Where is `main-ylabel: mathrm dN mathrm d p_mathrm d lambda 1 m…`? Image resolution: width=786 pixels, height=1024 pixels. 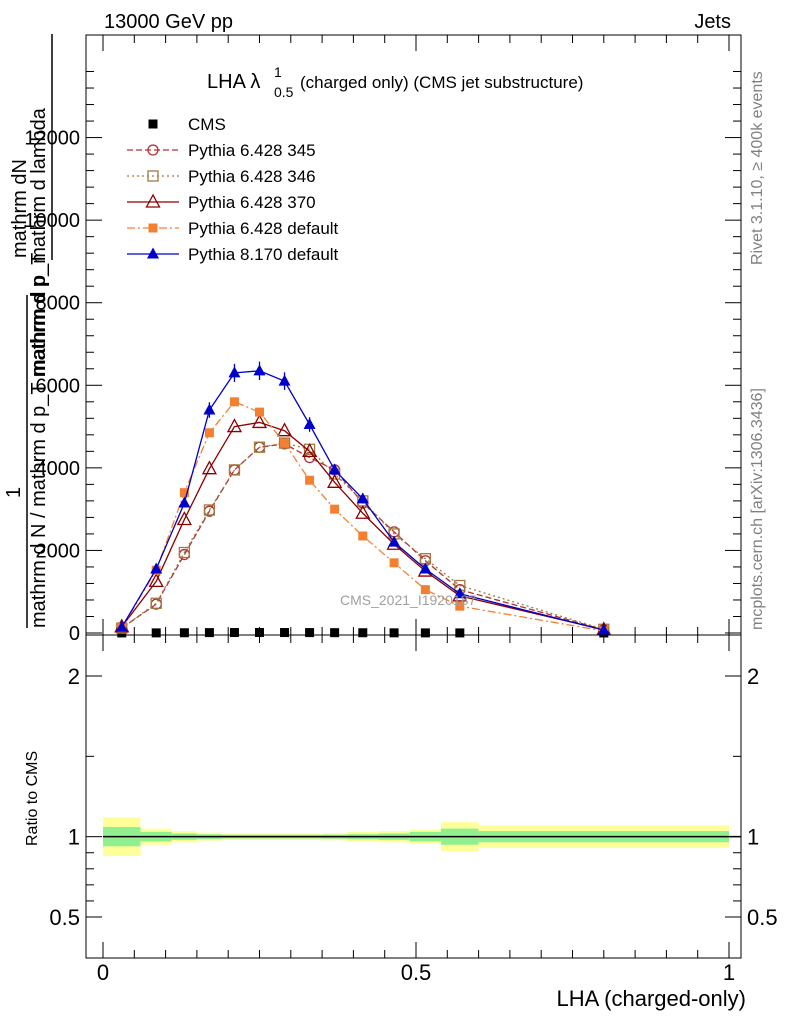 main-ylabel: mathrm dN mathrm d p_mathrm d lambda 1 m… is located at coordinates (28, 331).